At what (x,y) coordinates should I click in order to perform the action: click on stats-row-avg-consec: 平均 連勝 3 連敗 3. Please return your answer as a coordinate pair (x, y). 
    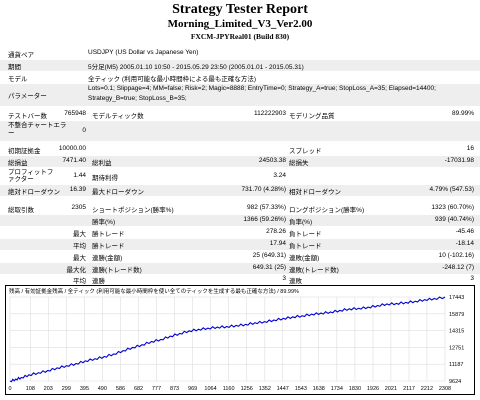
    Looking at the image, I should click on (240, 279).